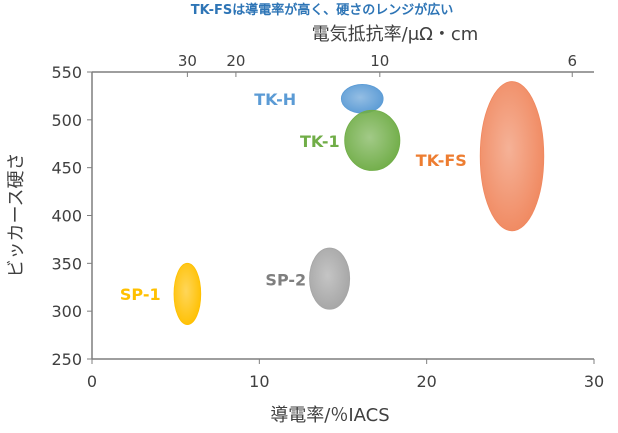  What do you see at coordinates (395, 34) in the screenshot?
I see `top-axis-label: 電気抵抗率/μΩ・cm` at bounding box center [395, 34].